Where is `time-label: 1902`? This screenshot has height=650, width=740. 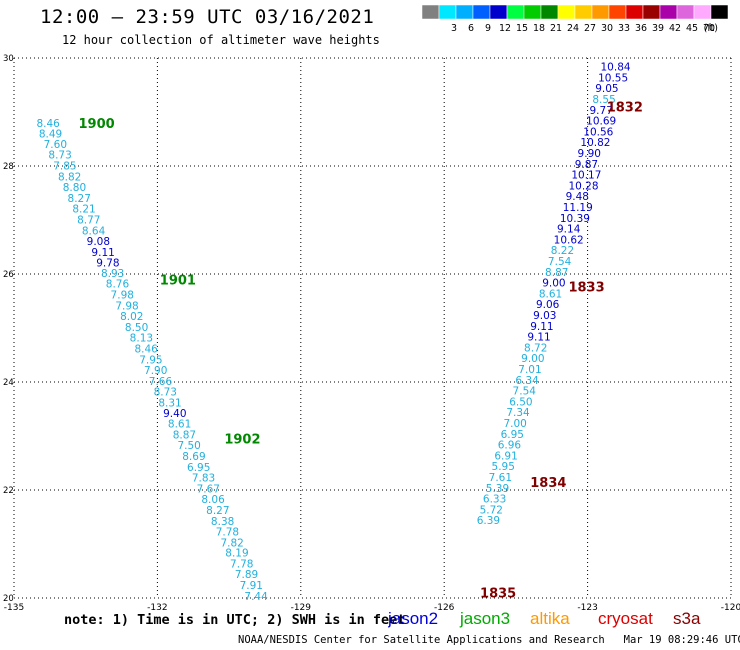
time-label: 1902 is located at coordinates (242, 440).